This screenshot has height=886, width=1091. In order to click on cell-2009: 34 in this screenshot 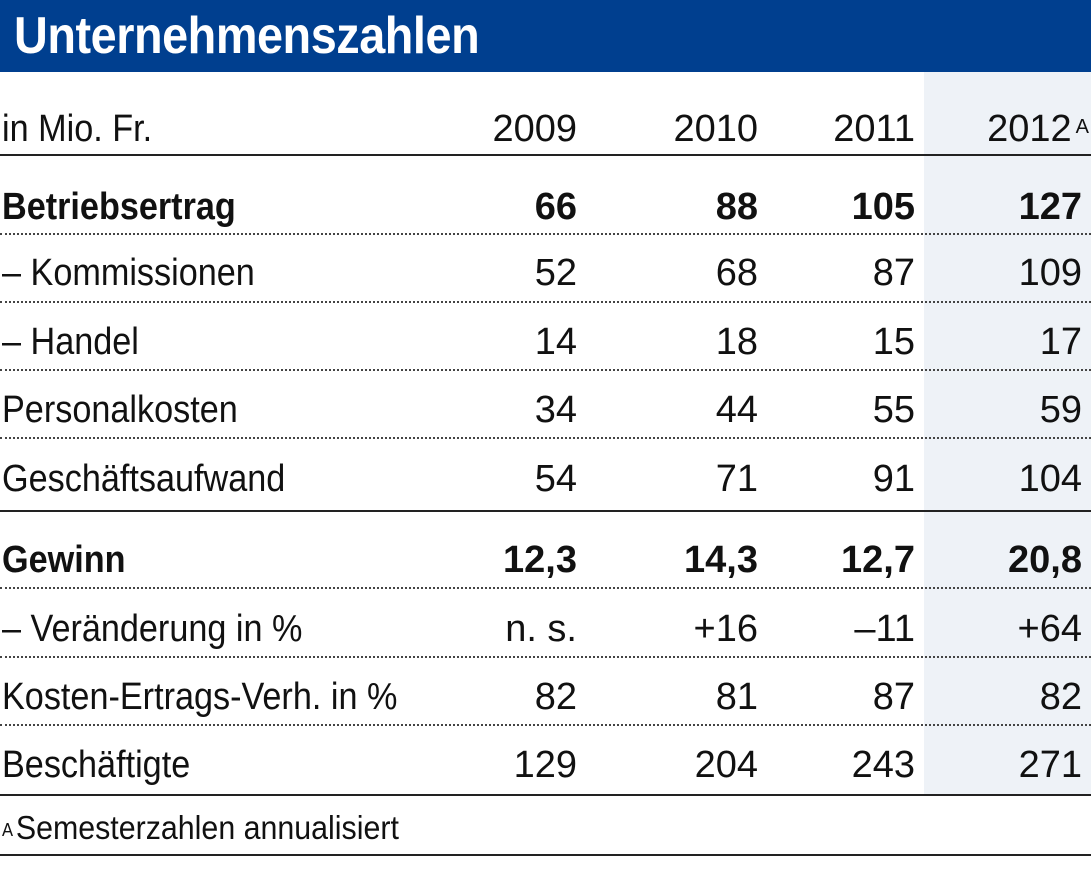, I will do `click(555, 410)`.